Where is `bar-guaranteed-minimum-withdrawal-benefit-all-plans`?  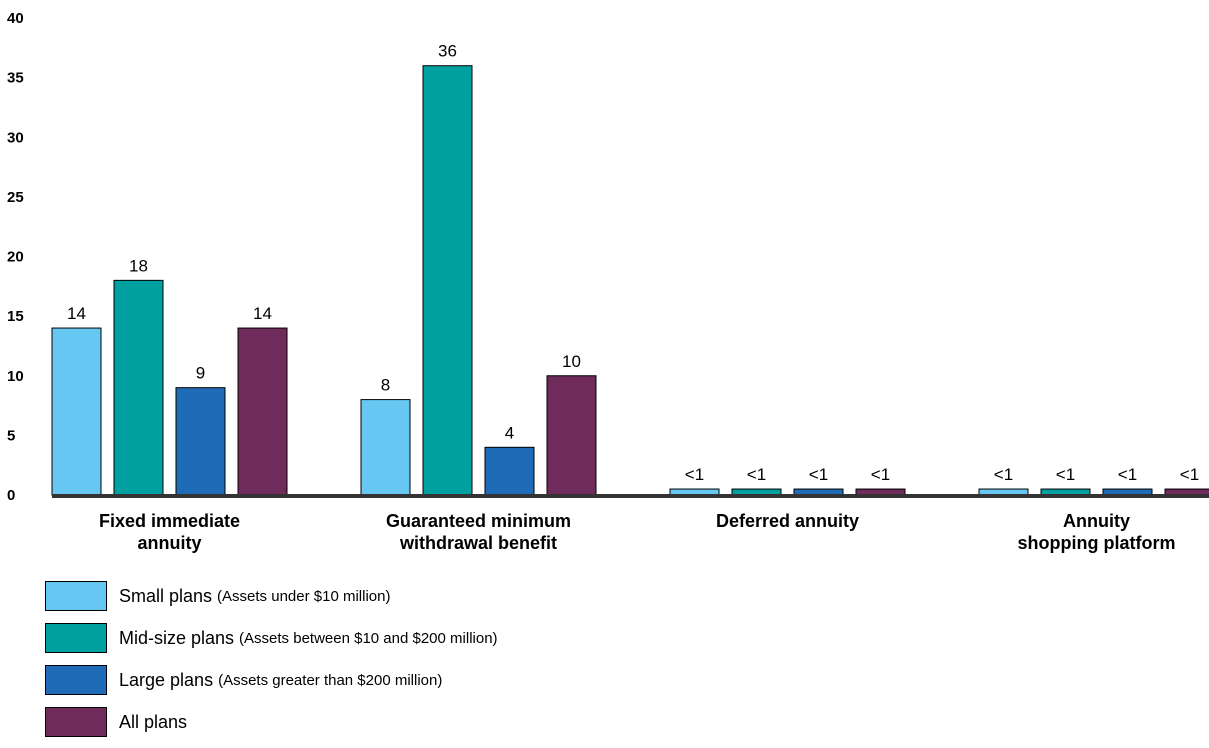
bar-guaranteed-minimum-withdrawal-benefit-all-plans is located at coordinates (571, 435).